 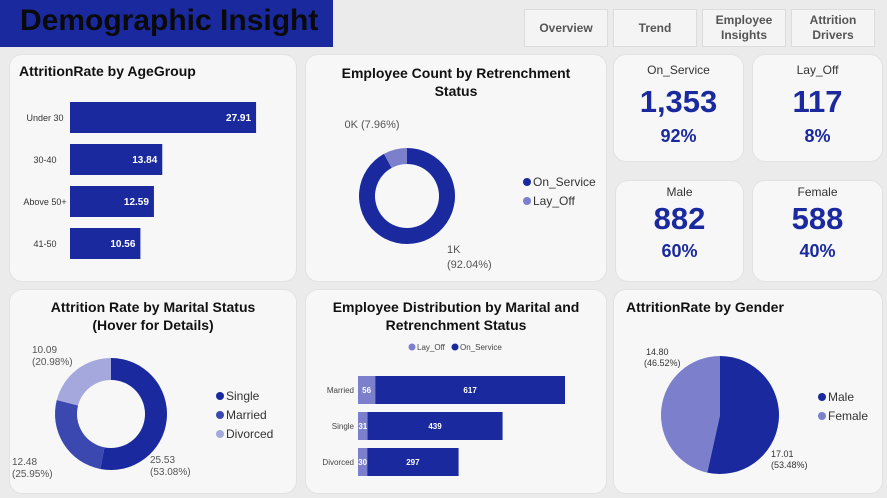 I want to click on kpi-male-label: Male, so click(x=679, y=192).